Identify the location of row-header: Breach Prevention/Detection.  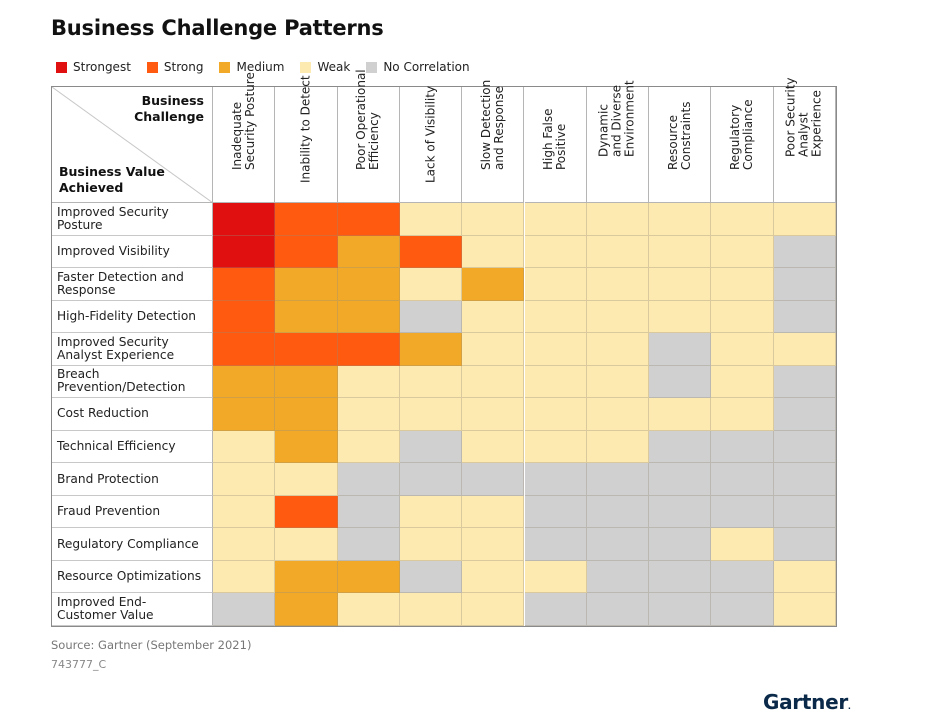
(132, 382).